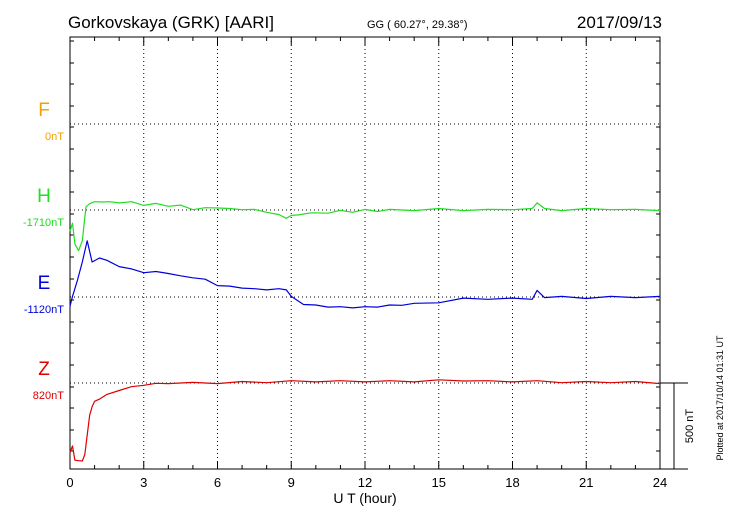 Image resolution: width=730 pixels, height=520 pixels. Describe the element at coordinates (54, 137) in the screenshot. I see `series-offset-F: 0nT` at that location.